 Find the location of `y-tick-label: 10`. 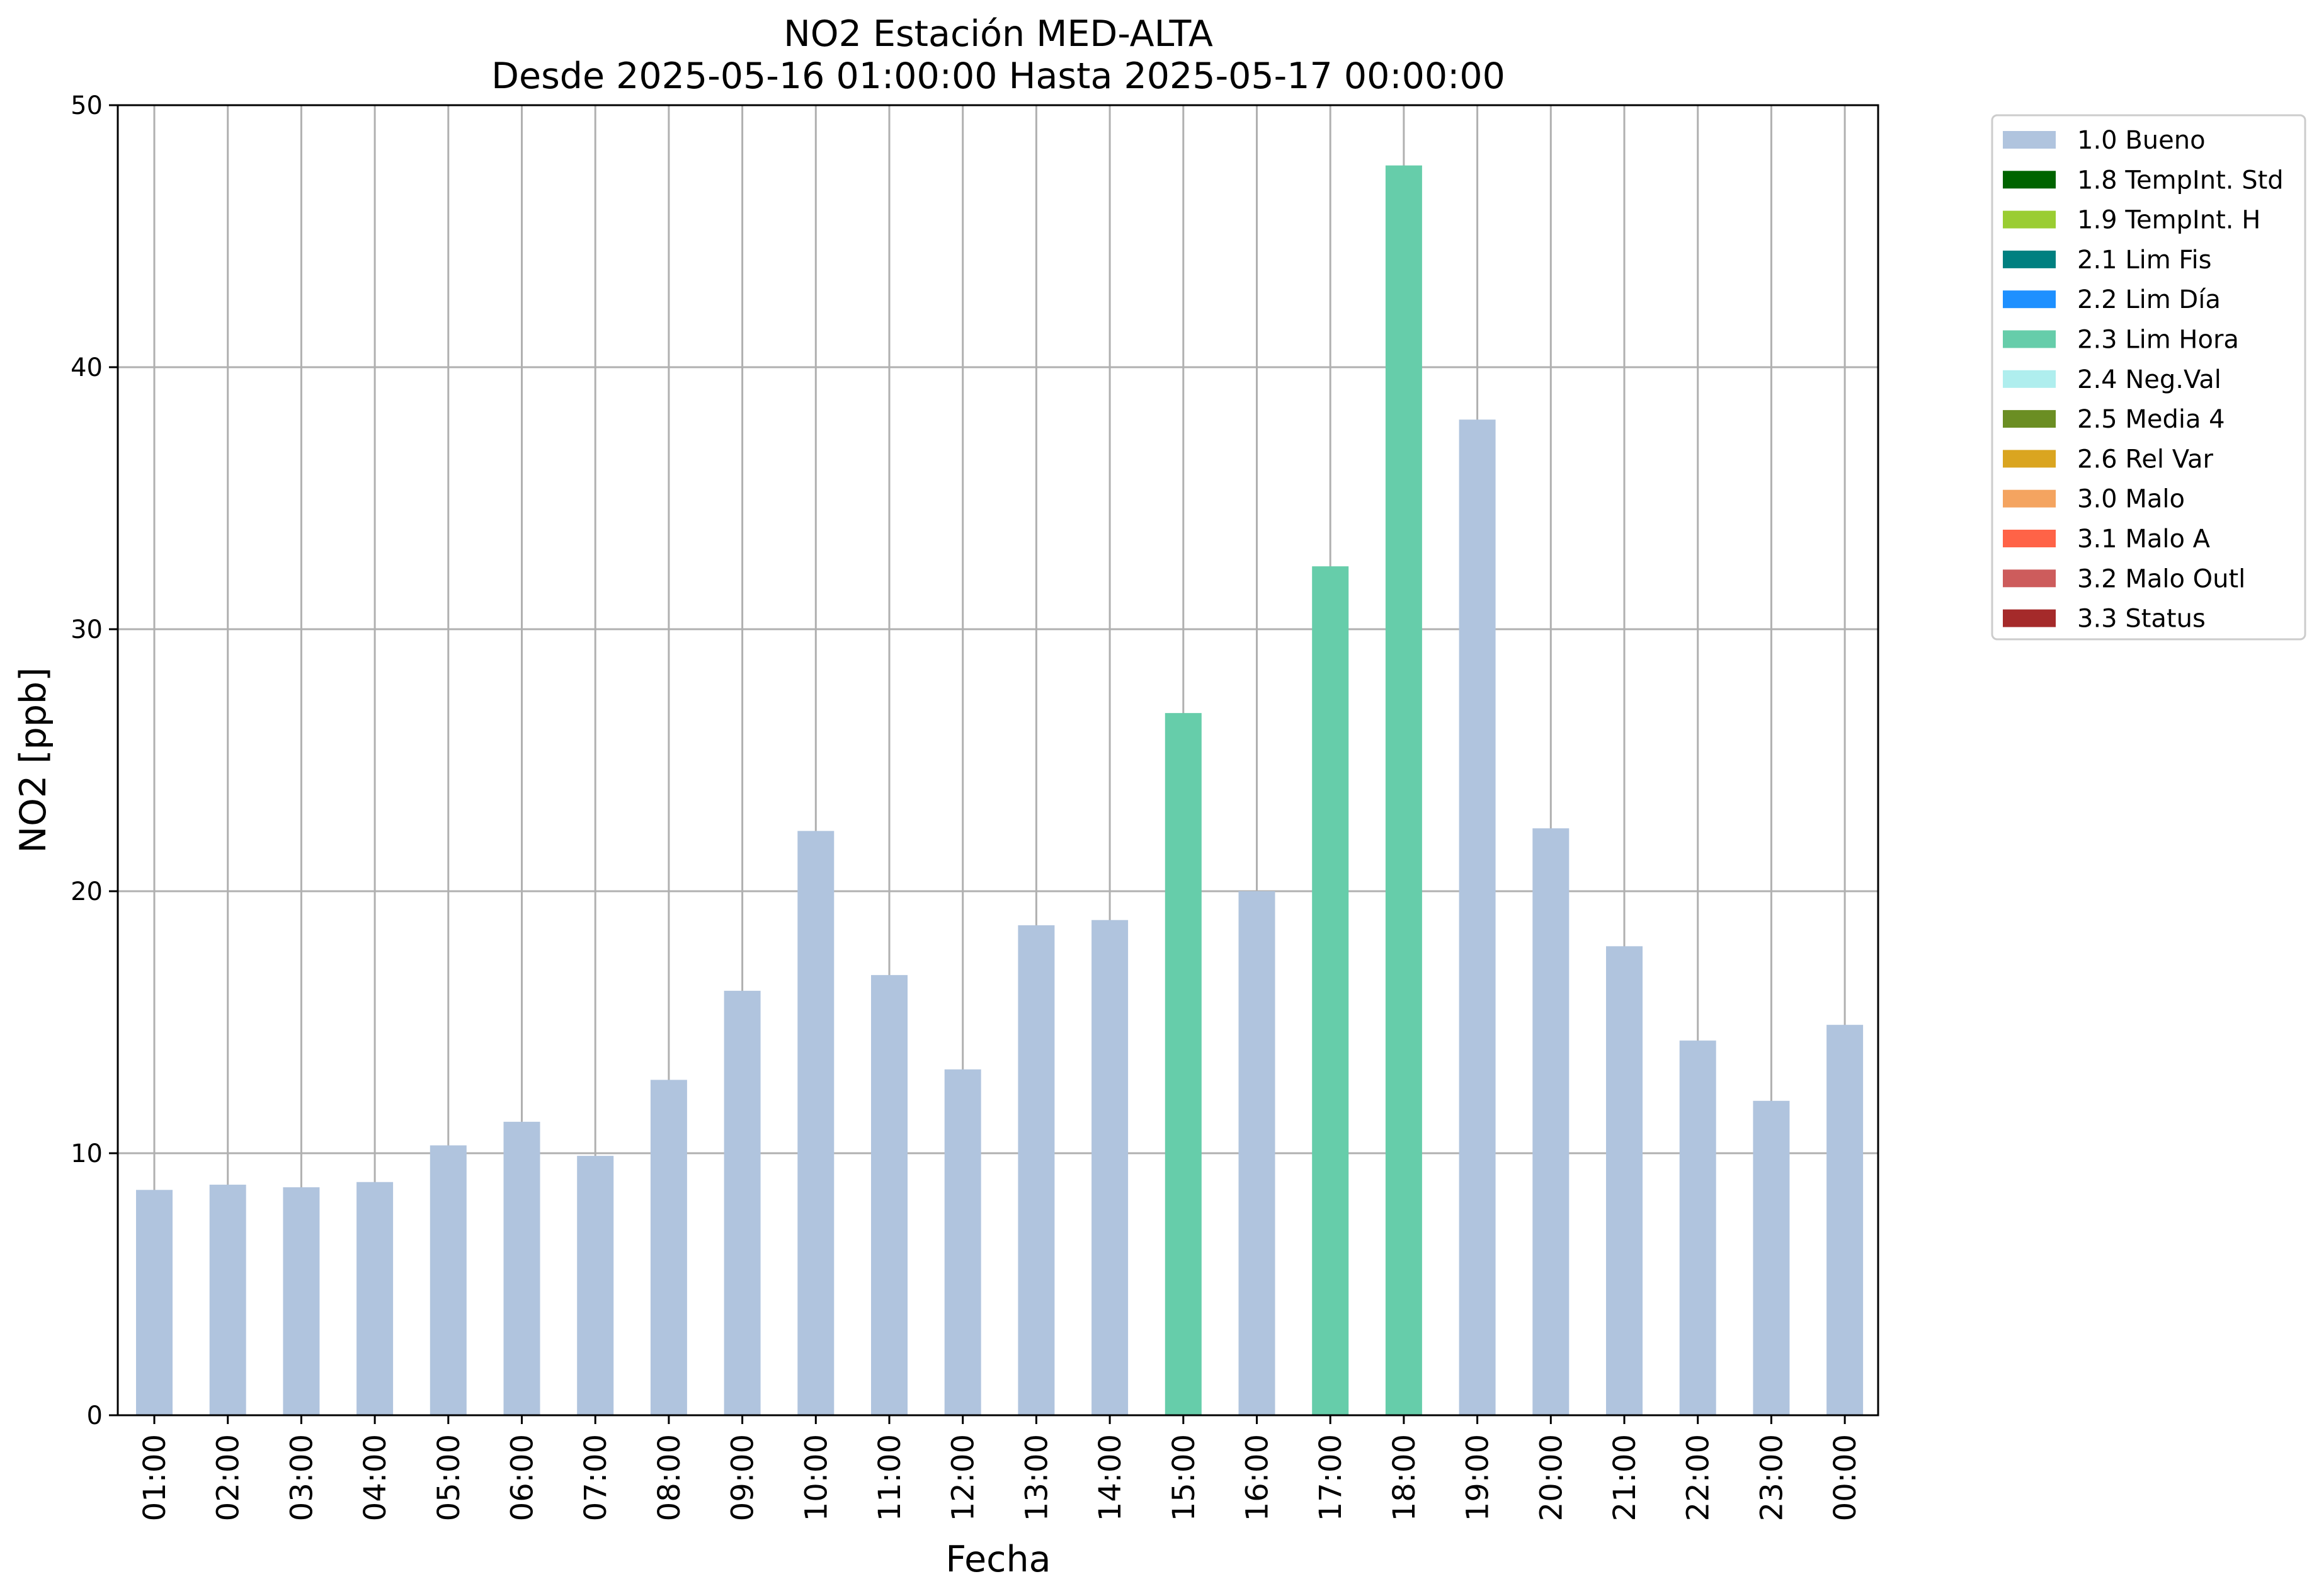

y-tick-label: 10 is located at coordinates (87, 1153).